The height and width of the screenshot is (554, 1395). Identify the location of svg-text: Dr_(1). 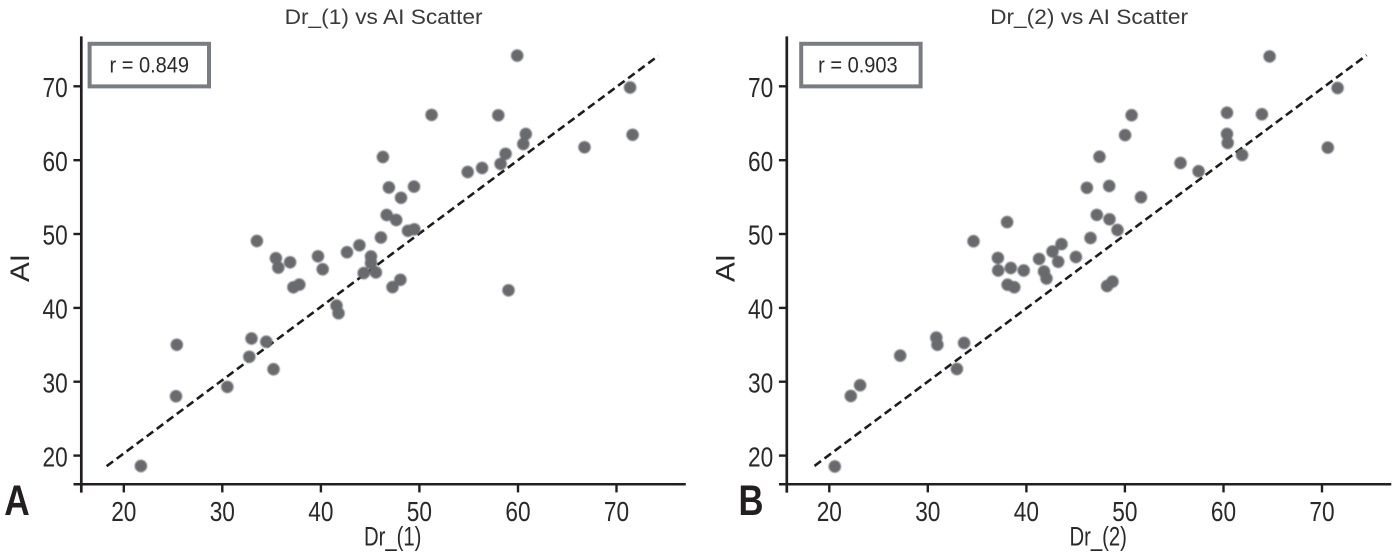
(393, 536).